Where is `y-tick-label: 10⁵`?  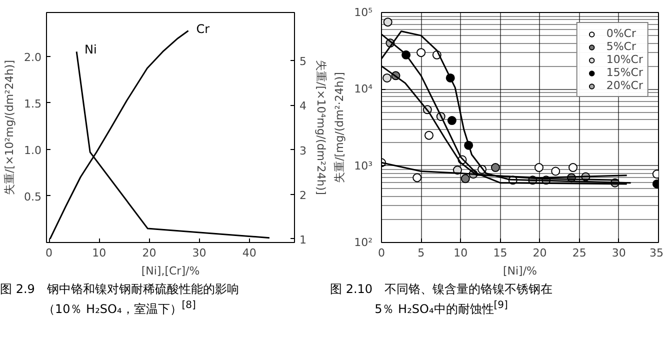 y-tick-label: 10⁵ is located at coordinates (363, 12).